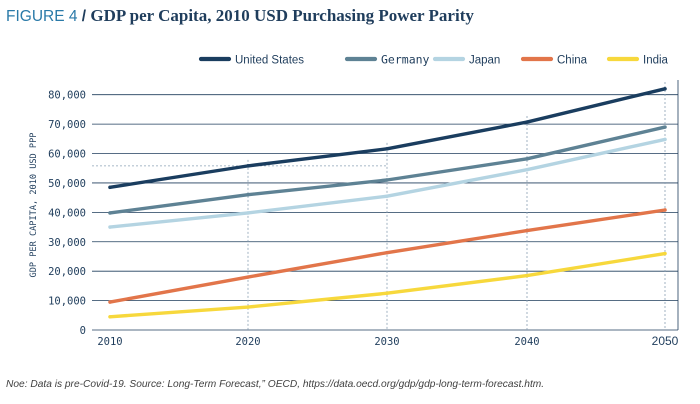 The height and width of the screenshot is (404, 700). Describe the element at coordinates (109, 342) in the screenshot. I see `x-tick-label: 2010` at that location.